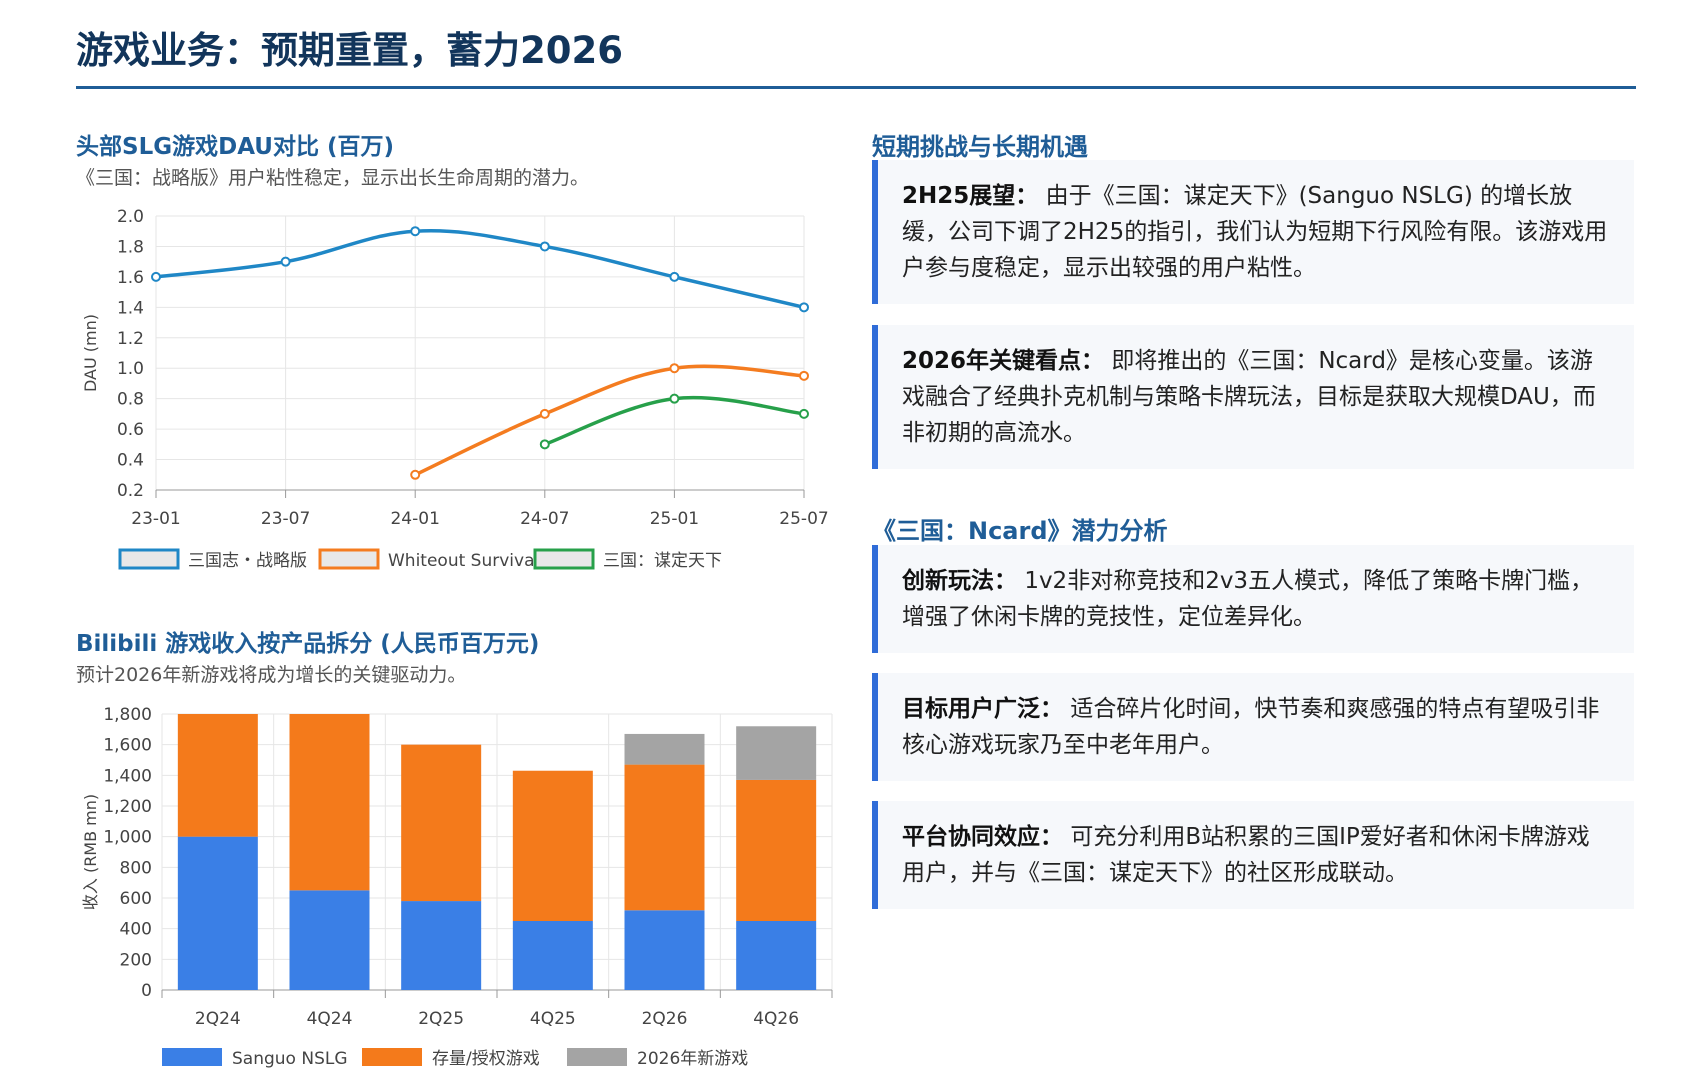 Image resolution: width=1702 pixels, height=1080 pixels. What do you see at coordinates (136, 960) in the screenshot?
I see `y-tick-label: 200` at bounding box center [136, 960].